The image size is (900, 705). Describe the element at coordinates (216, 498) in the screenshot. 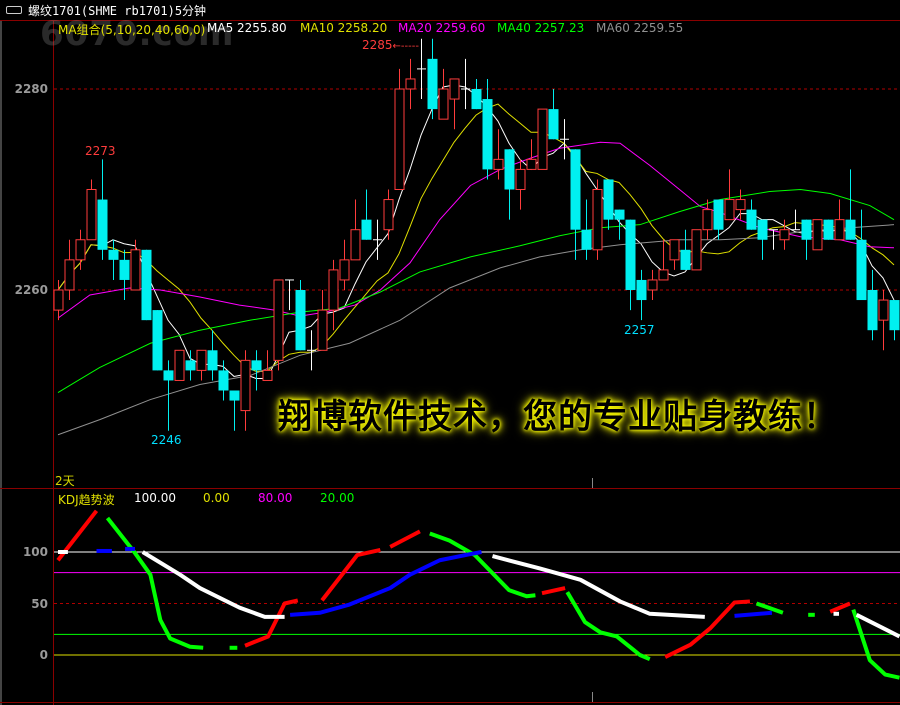

I see `kdj-legend-0: 0.00` at that location.